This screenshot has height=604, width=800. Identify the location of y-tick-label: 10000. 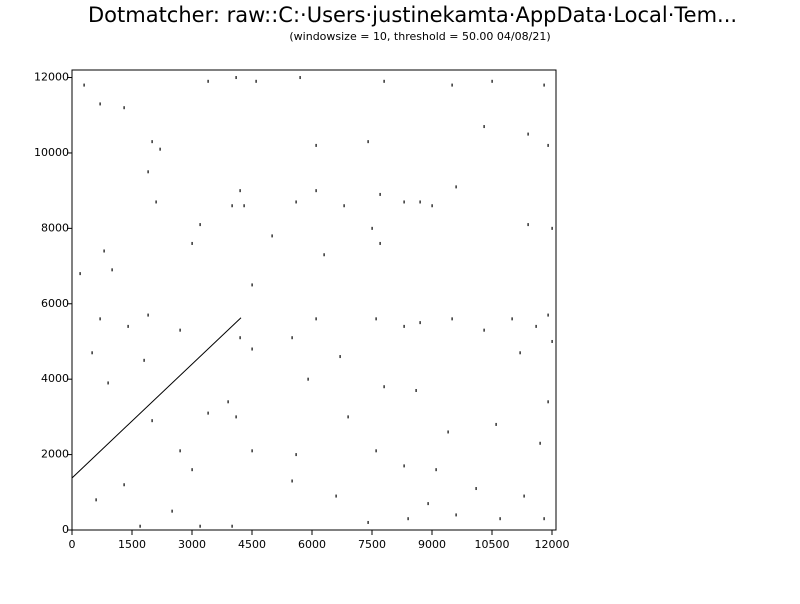
(51, 152).